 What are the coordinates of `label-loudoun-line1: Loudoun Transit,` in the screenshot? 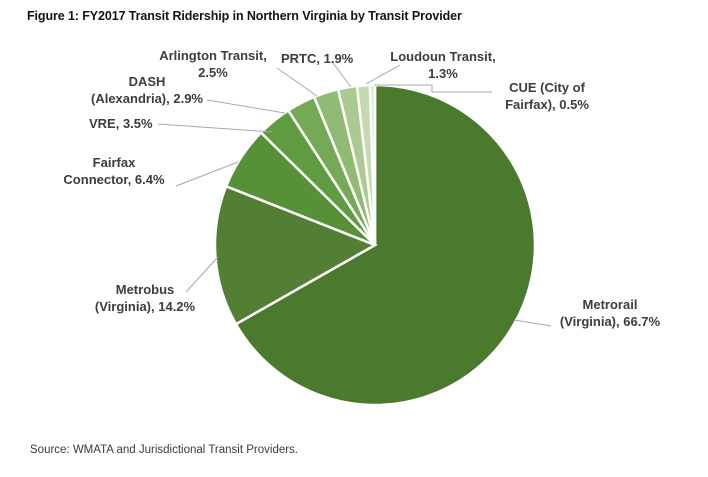 It's located at (443, 56).